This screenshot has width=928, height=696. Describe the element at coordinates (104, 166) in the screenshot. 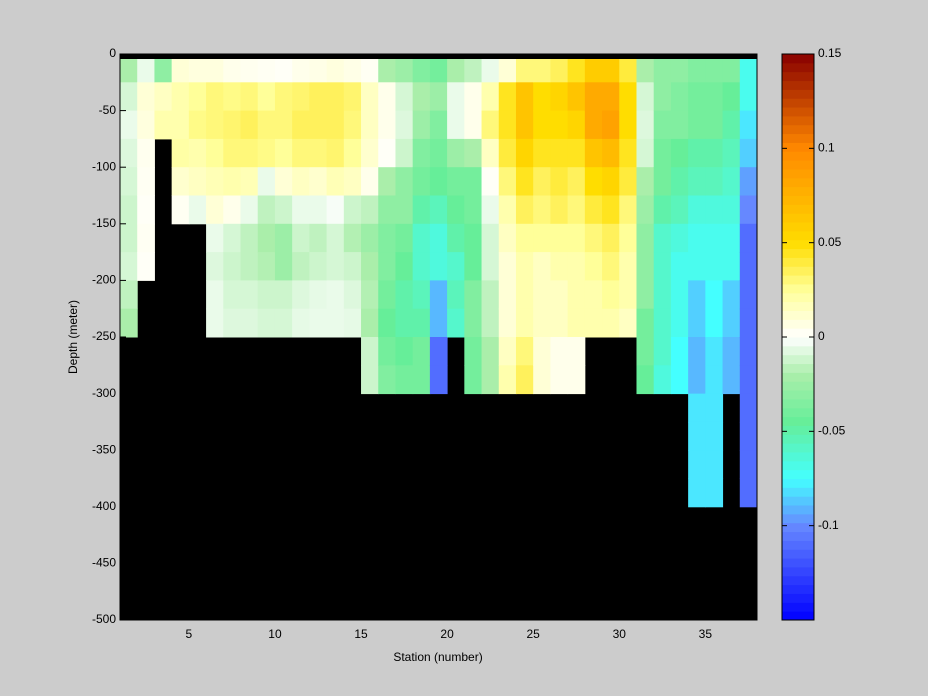

I see `y-tick-label: -100` at that location.